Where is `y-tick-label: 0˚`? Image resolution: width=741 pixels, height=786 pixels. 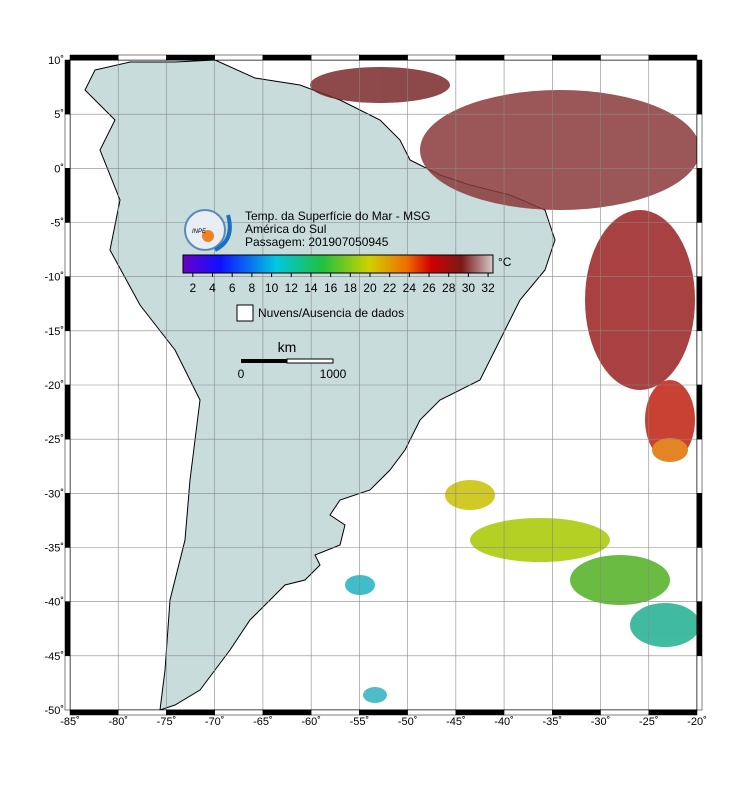
y-tick-label: 0˚ is located at coordinates (59, 169).